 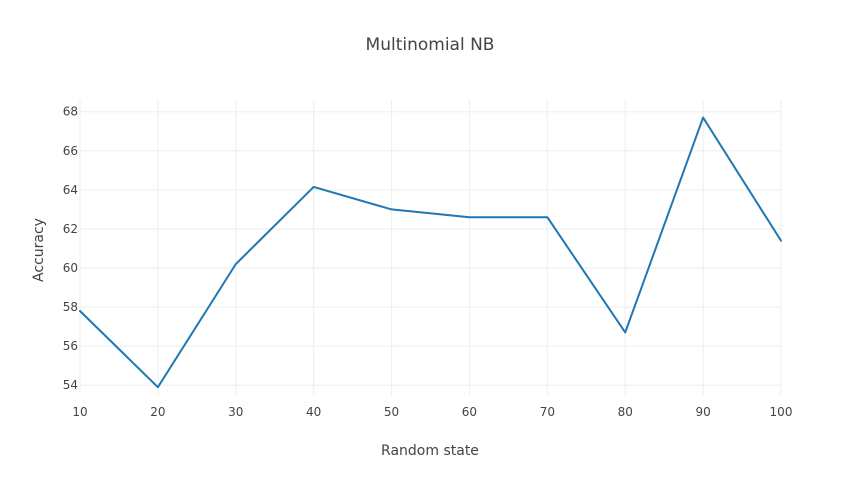 I want to click on y-tick-label: 62, so click(x=70, y=229).